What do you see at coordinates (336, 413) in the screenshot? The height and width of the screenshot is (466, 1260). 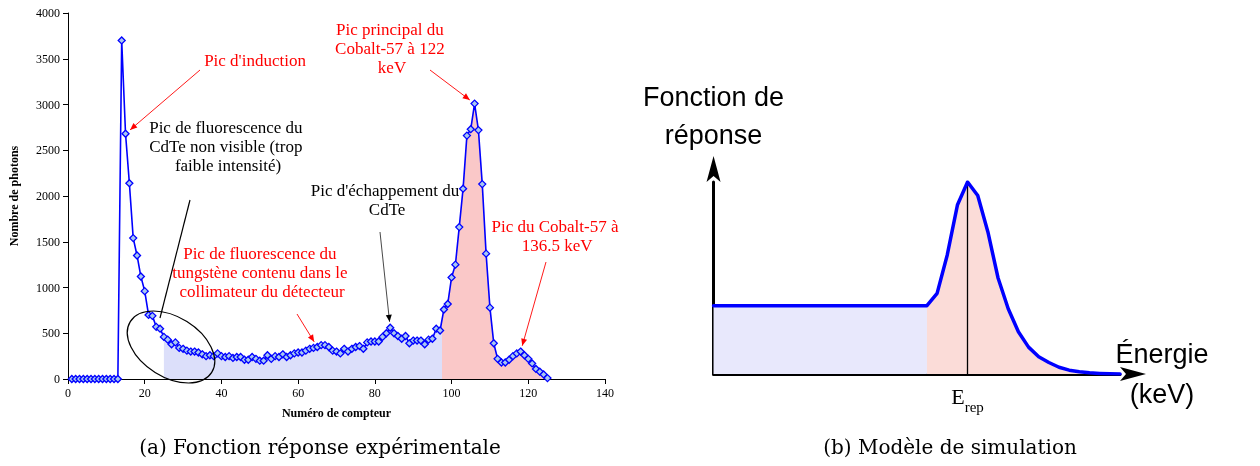 I see `x-axis-title: Numéro de compteur` at bounding box center [336, 413].